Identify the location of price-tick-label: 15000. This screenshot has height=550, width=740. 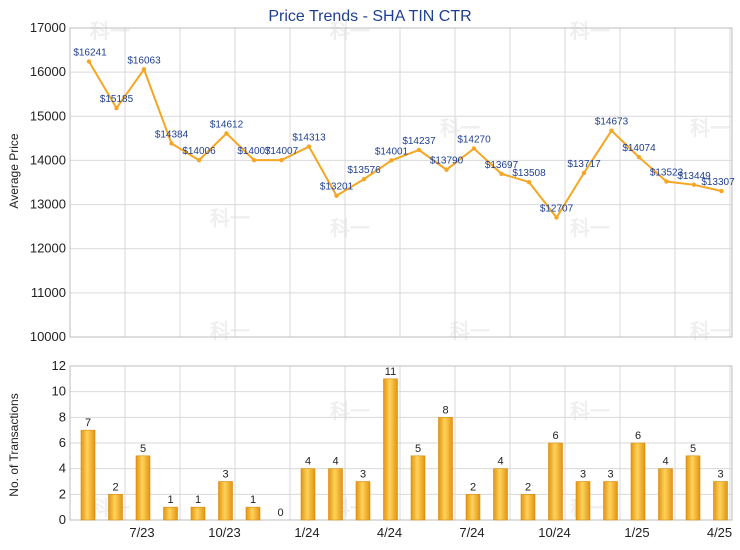
(48, 115).